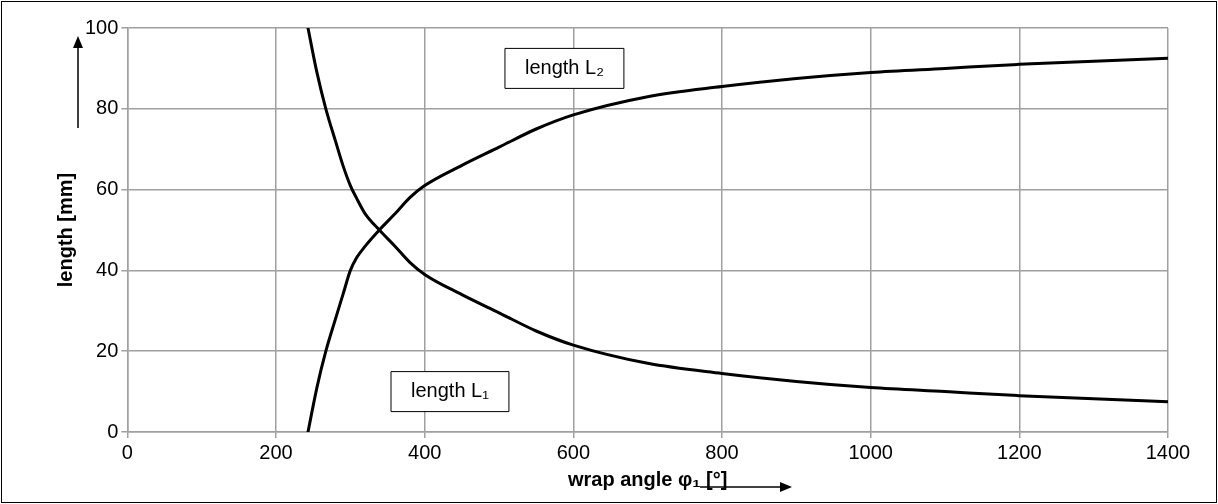 Image resolution: width=1218 pixels, height=504 pixels. I want to click on y-tick-label: 100, so click(101, 26).